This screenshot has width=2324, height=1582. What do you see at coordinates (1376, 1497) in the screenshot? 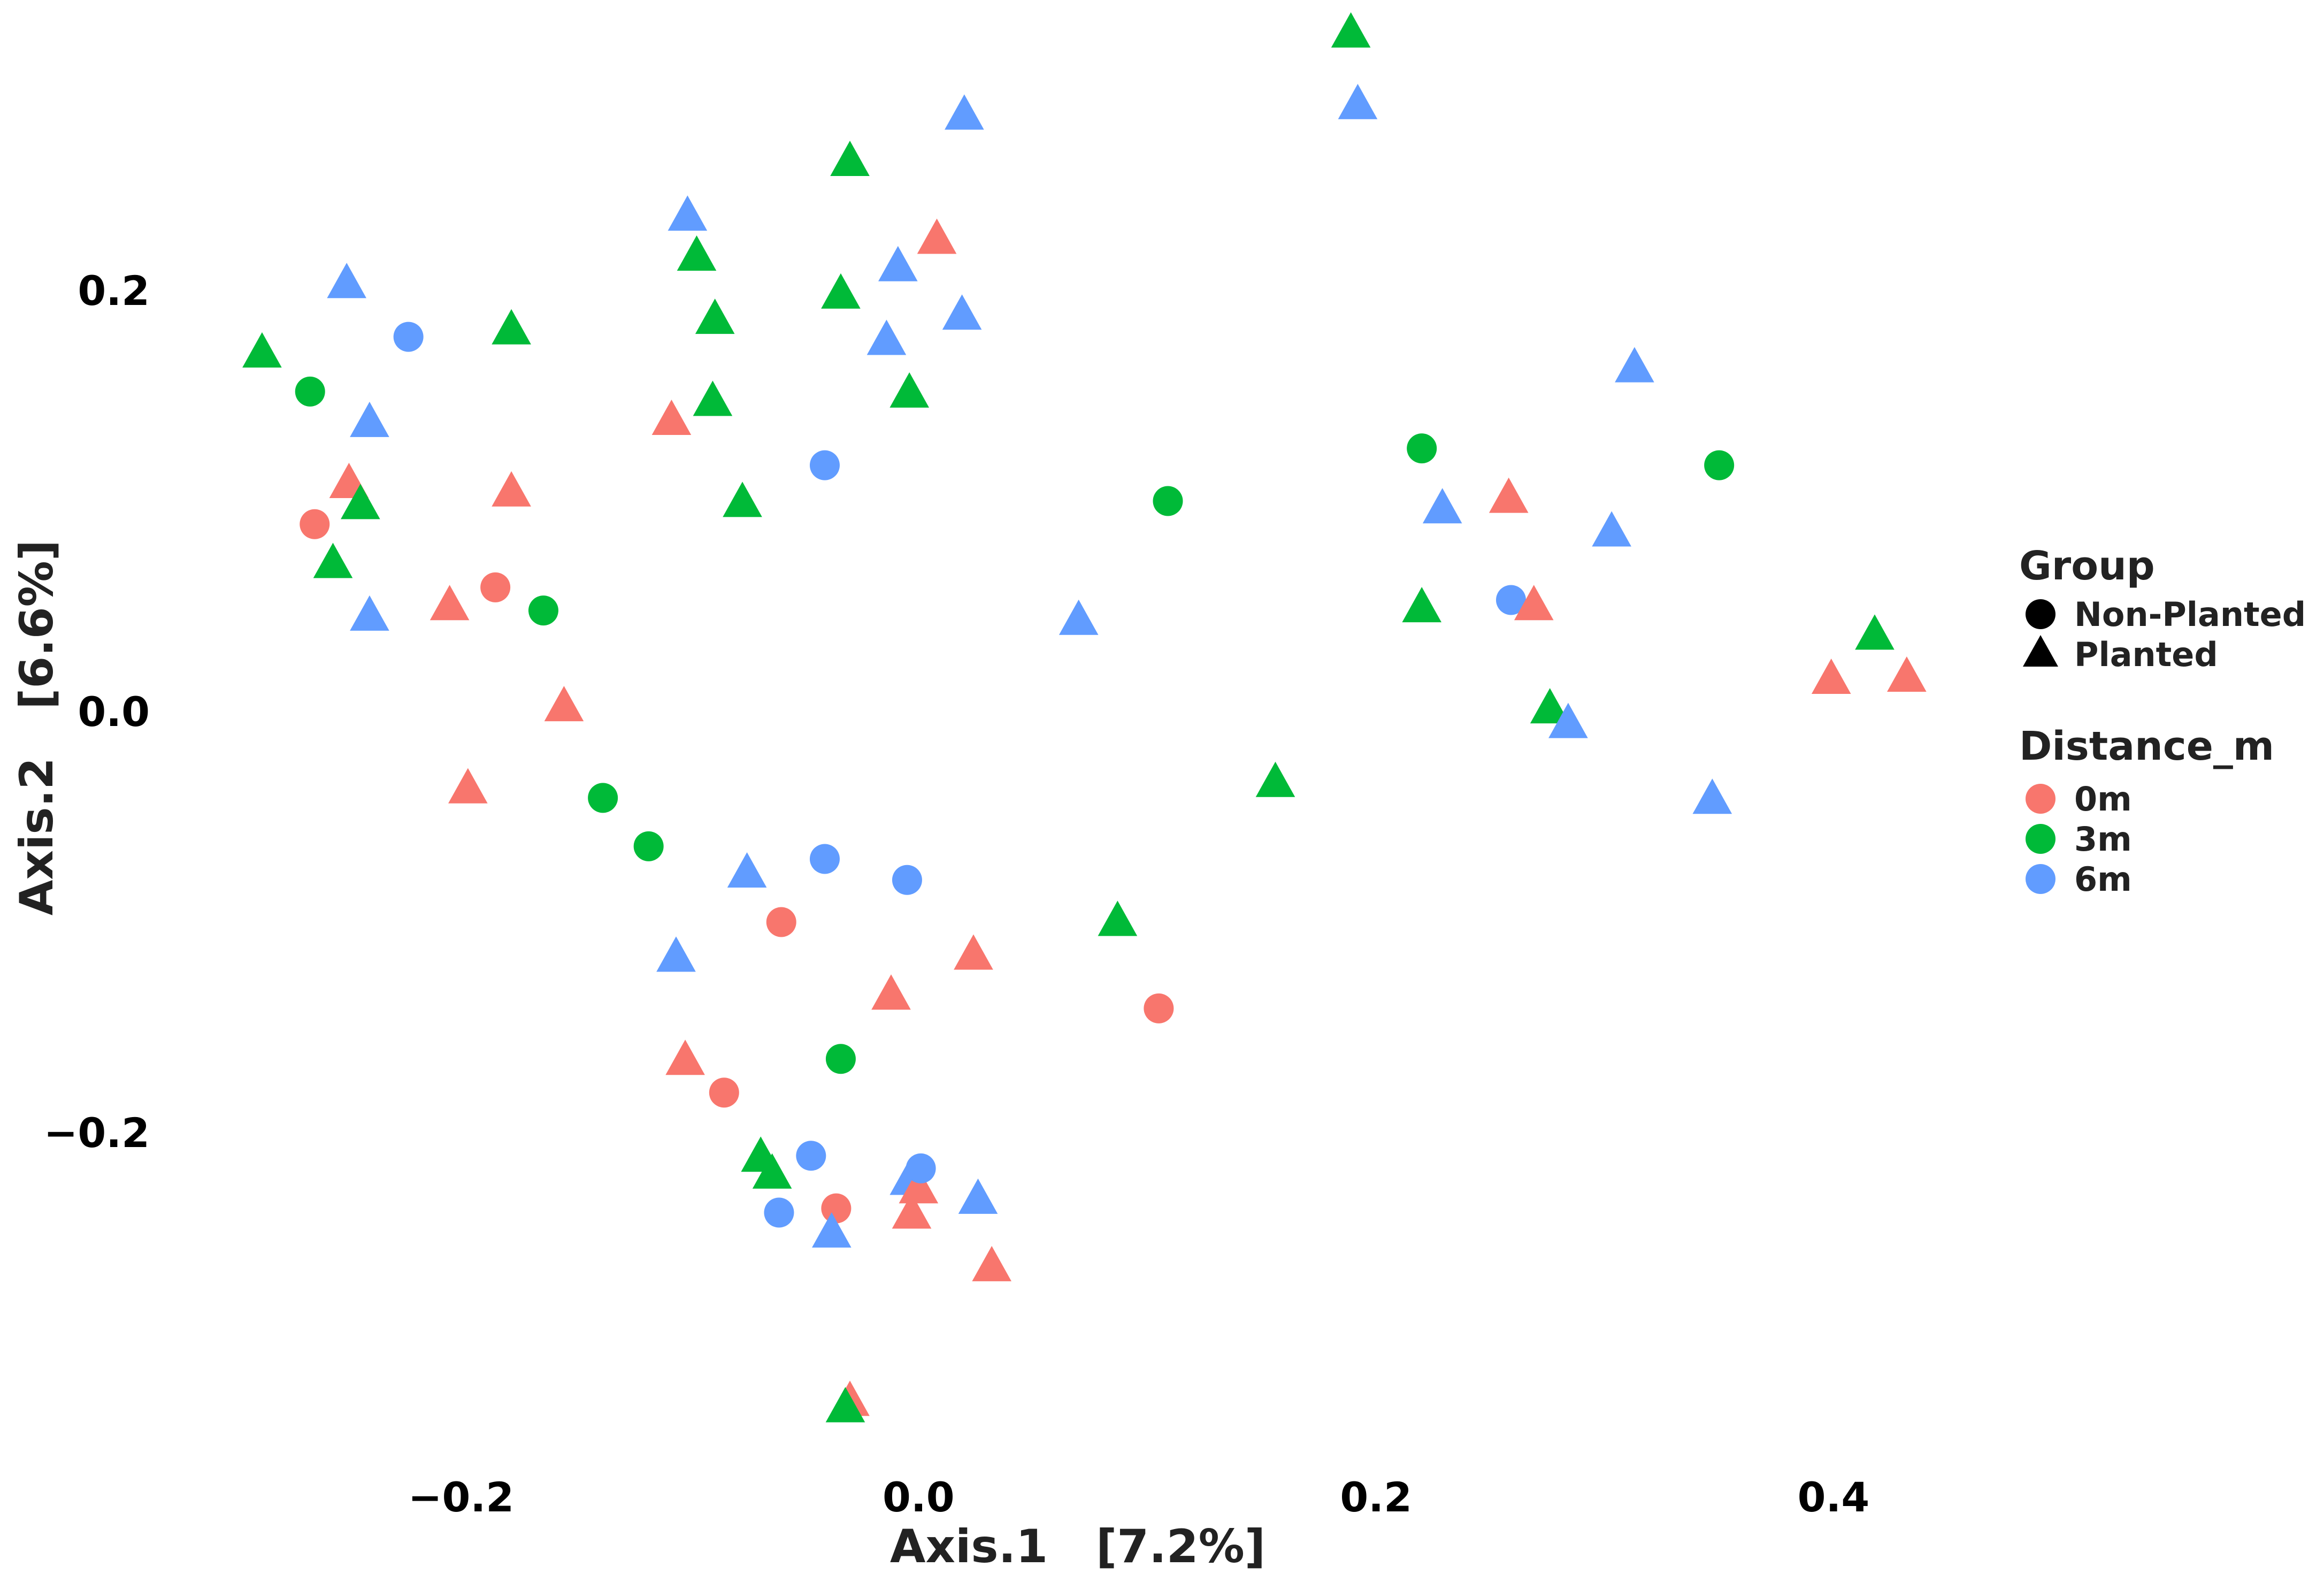
I see `x-tick-label: 0.2` at bounding box center [1376, 1497].